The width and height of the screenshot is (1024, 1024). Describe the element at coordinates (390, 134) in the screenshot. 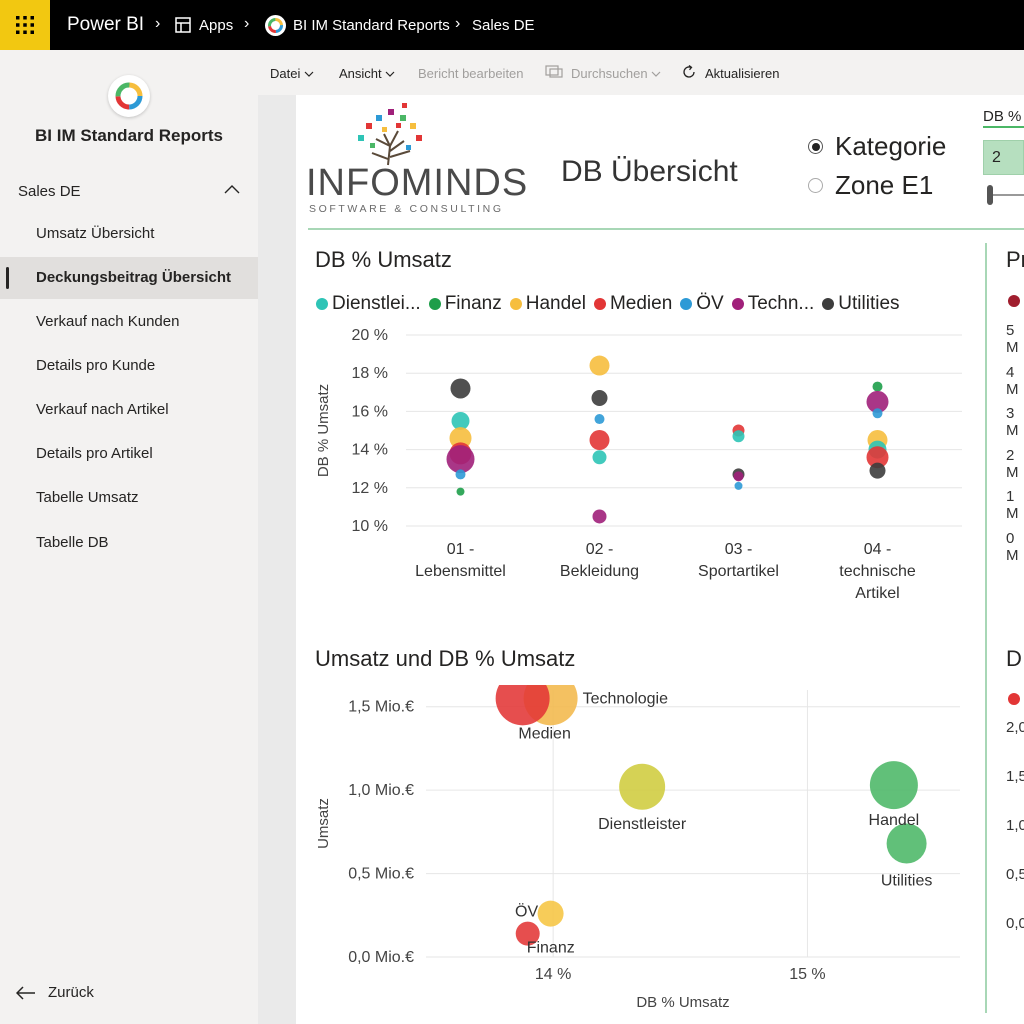

I see `tree-icon` at that location.